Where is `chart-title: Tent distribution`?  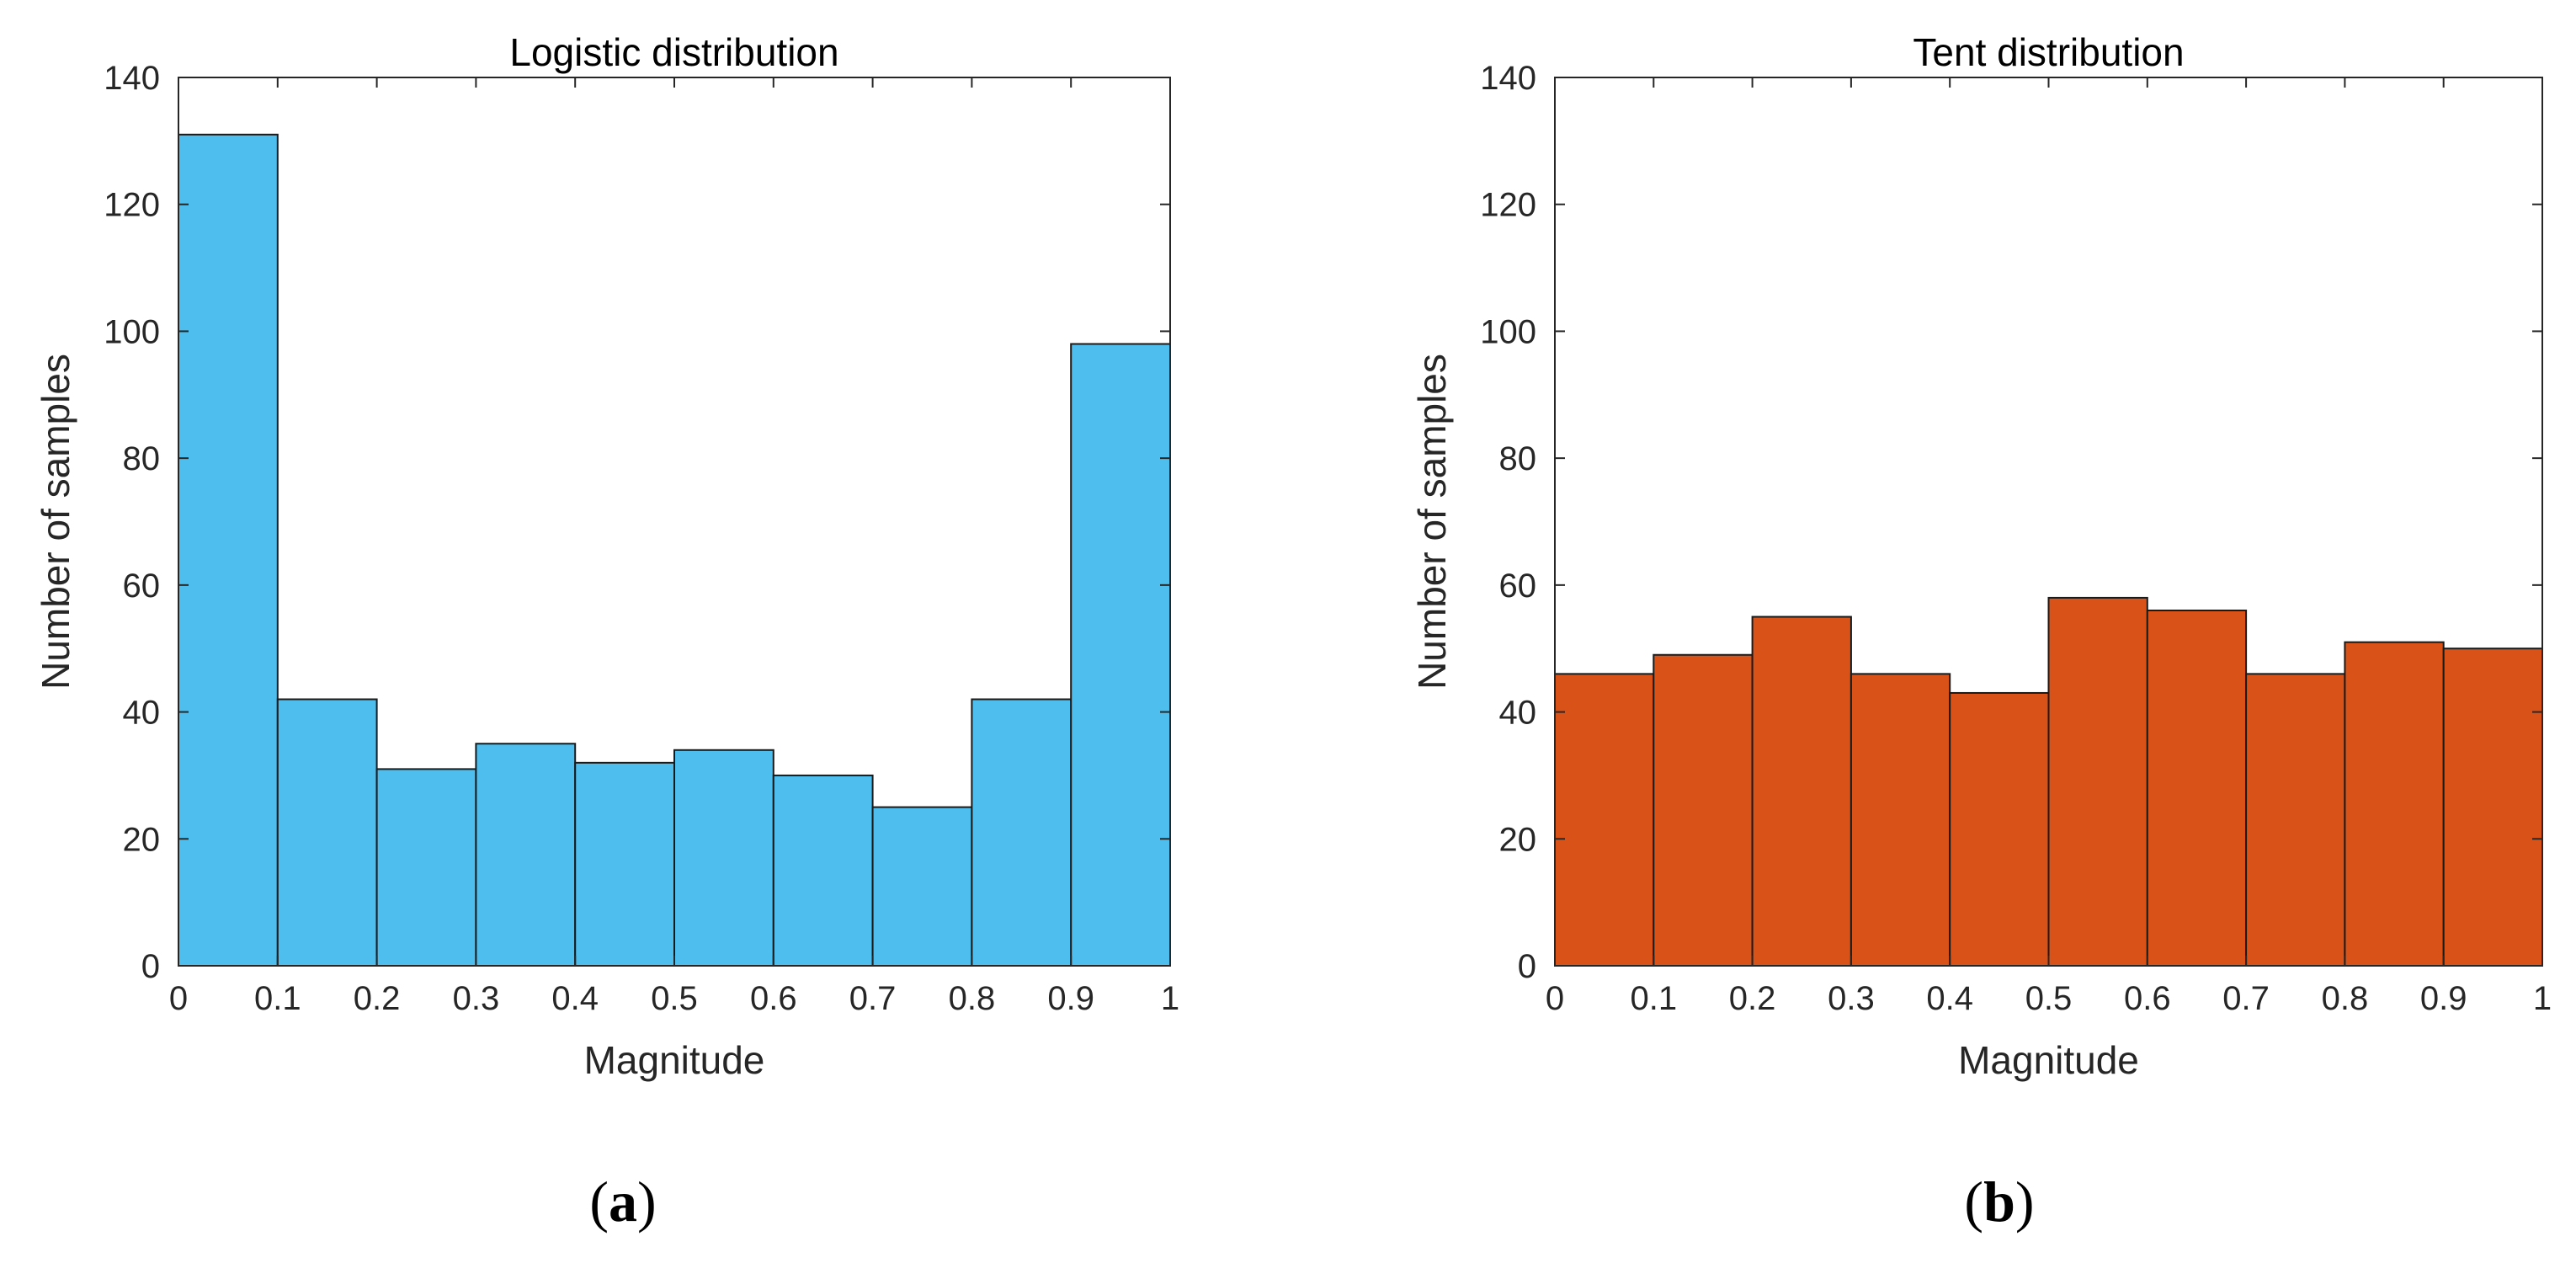 chart-title: Tent distribution is located at coordinates (2048, 52).